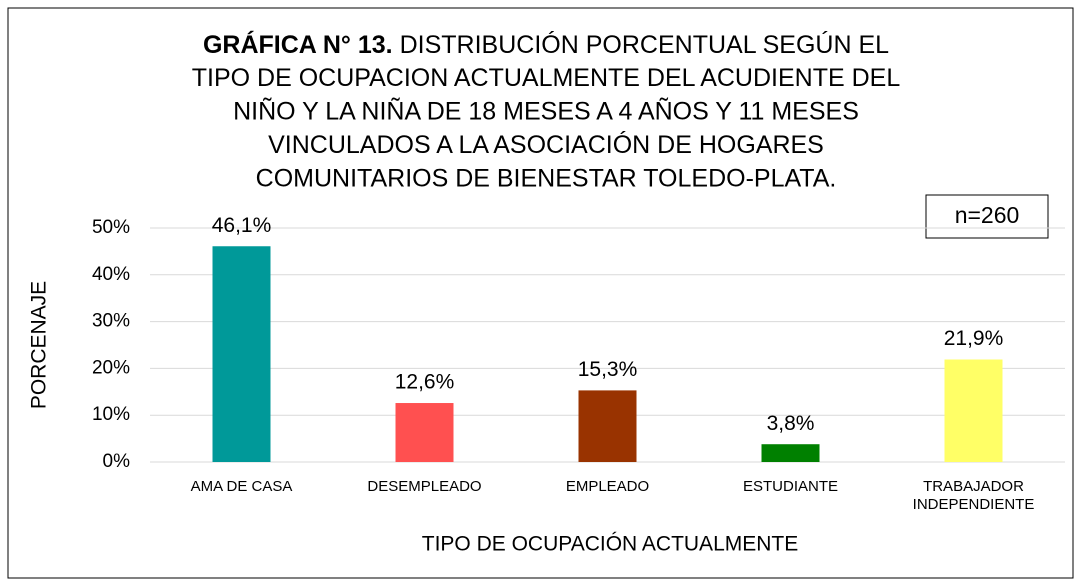 The width and height of the screenshot is (1081, 584). Describe the element at coordinates (242, 486) in the screenshot. I see `x-tick-label: AMA DE CASA` at that location.